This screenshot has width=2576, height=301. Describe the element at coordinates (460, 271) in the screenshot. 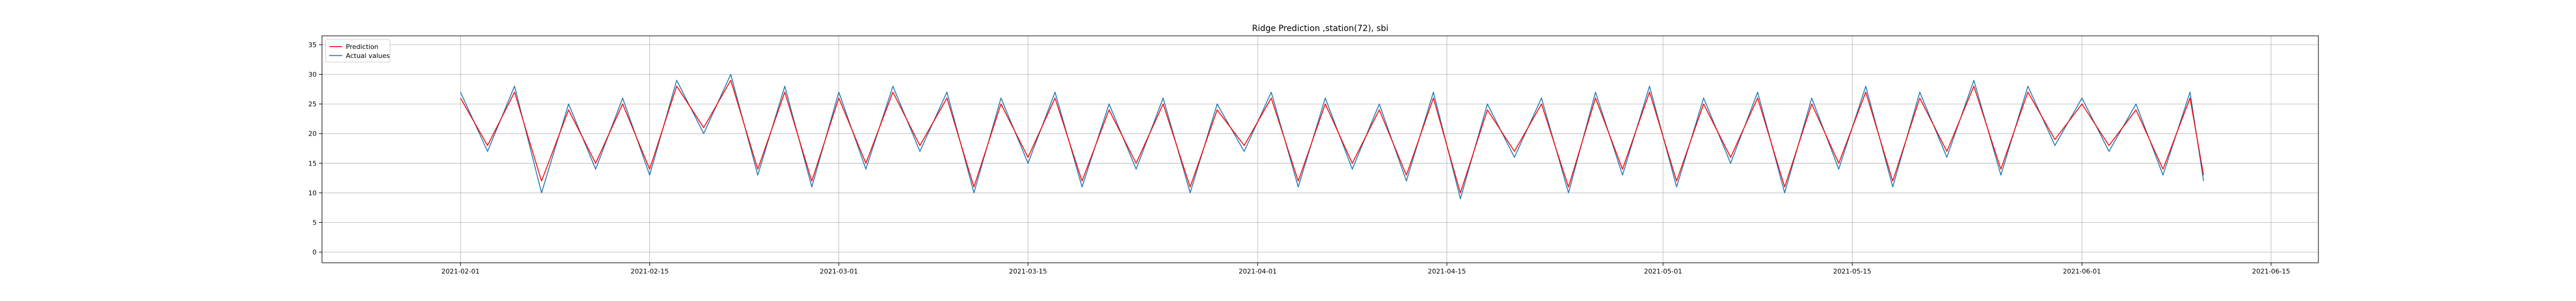

I see `x-tick-label: 2021-02-01` at that location.